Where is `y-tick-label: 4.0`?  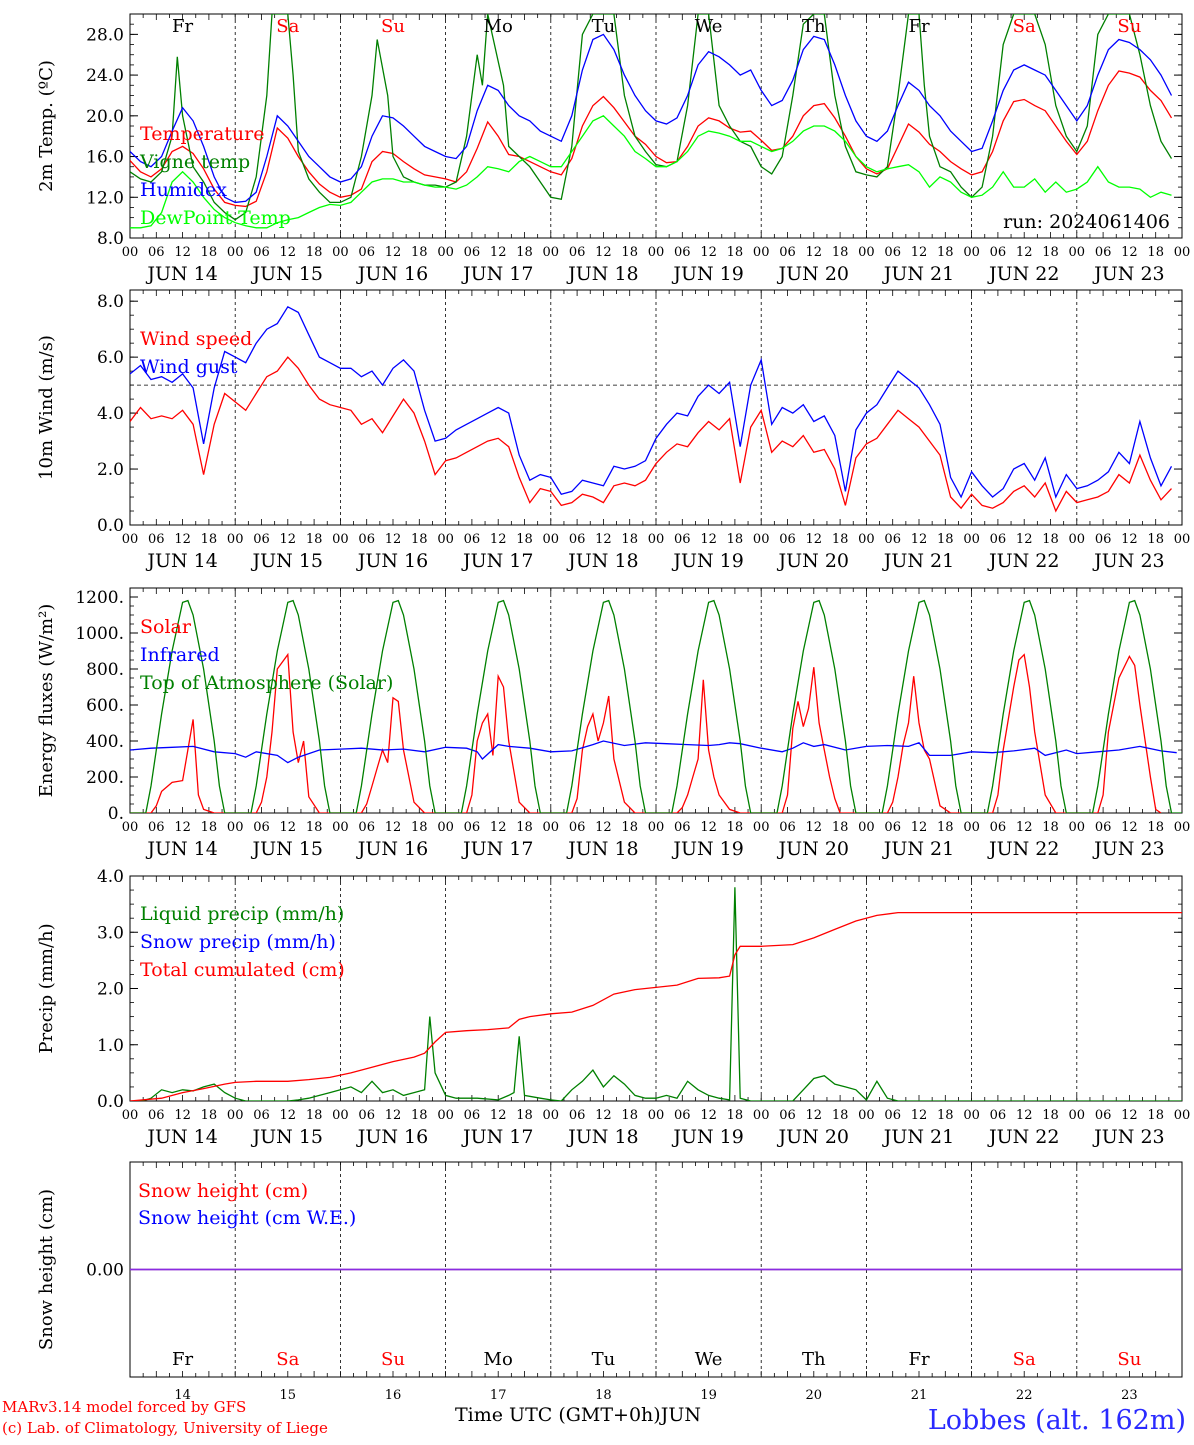
y-tick-label: 4.0 is located at coordinates (110, 414).